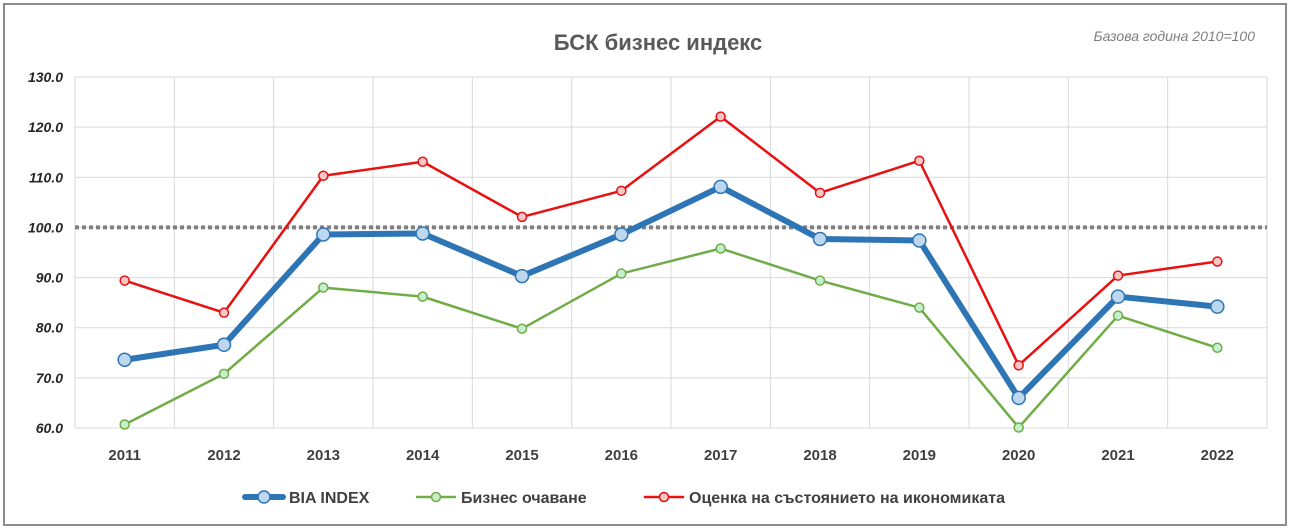 This screenshot has width=1292, height=531. I want to click on x-tick-label: 2011, so click(124, 455).